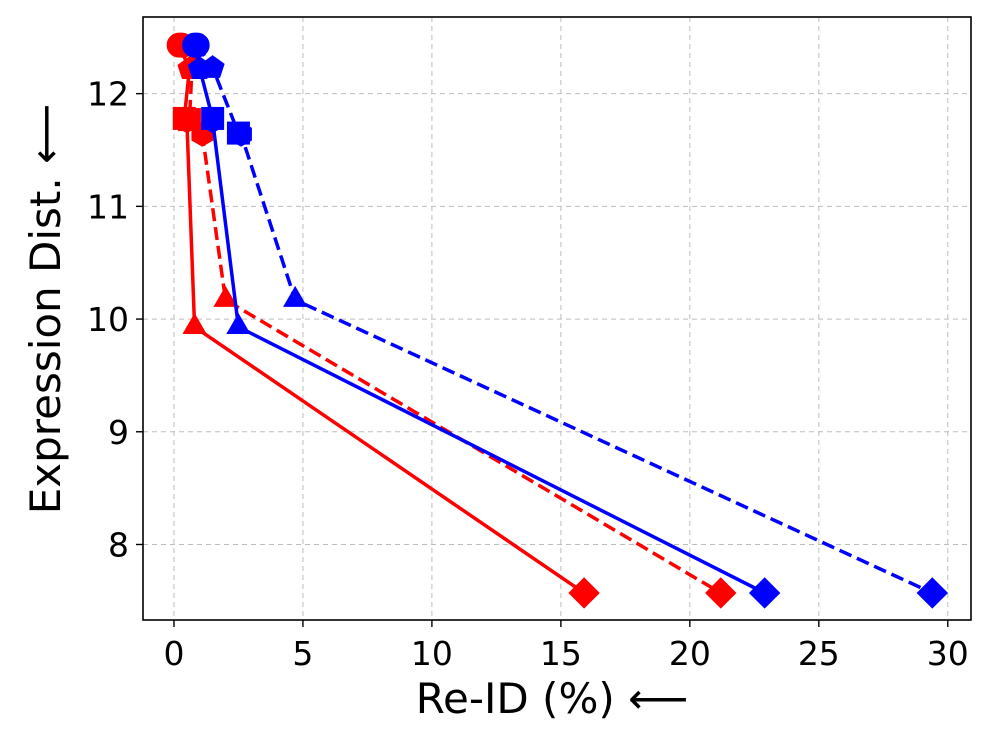 This screenshot has height=747, width=996. What do you see at coordinates (173, 653) in the screenshot?
I see `x-tick-label: 0` at bounding box center [173, 653].